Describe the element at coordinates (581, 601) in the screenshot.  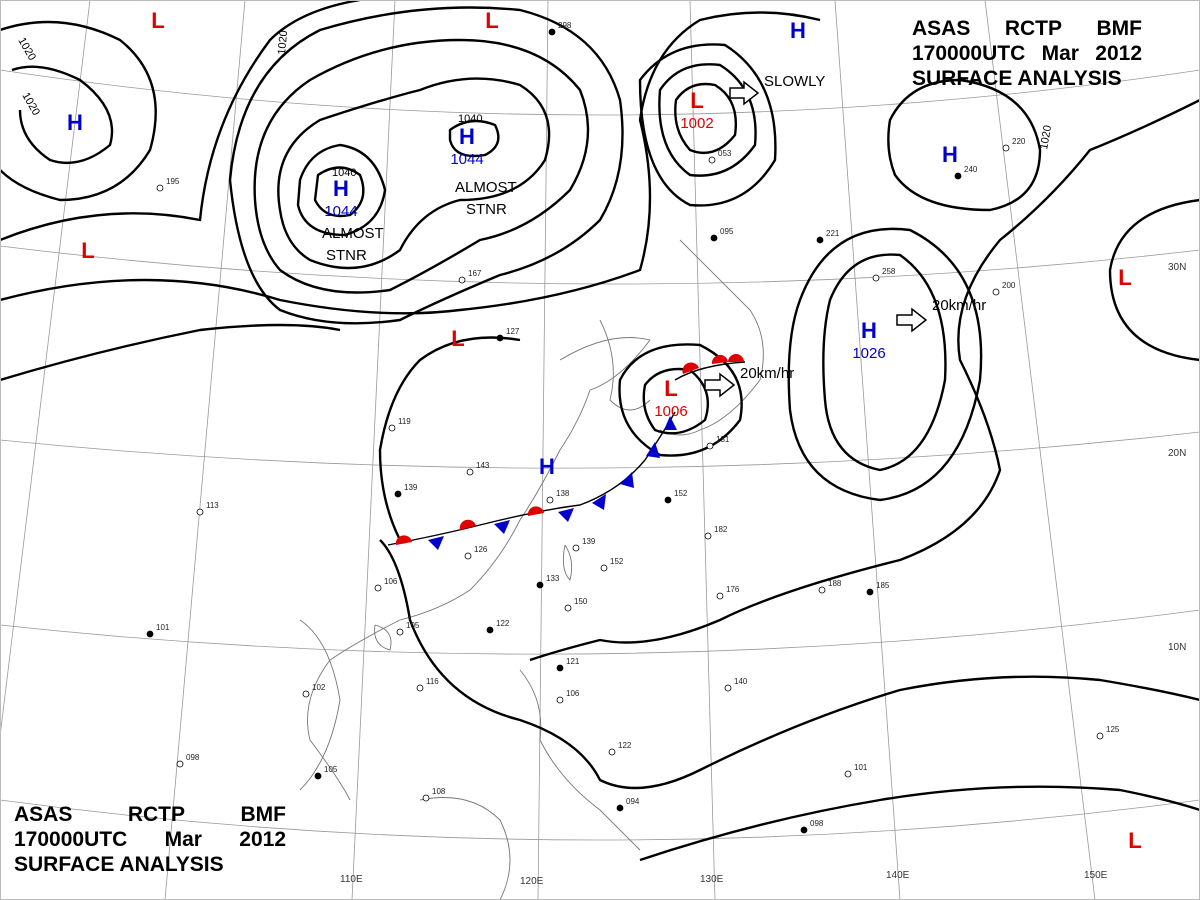
I see `station-pressure-label: 150` at that location.